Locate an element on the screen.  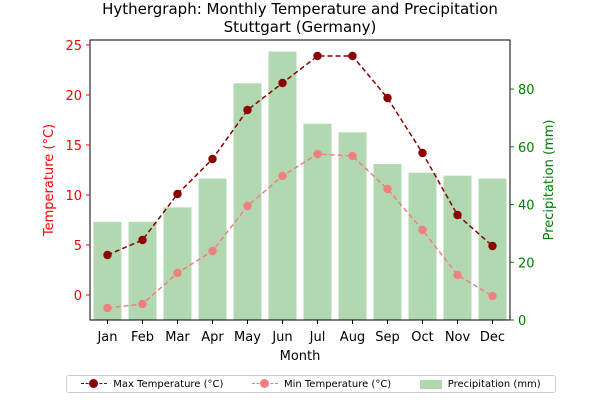
left-y-tick-label: 20 is located at coordinates (73, 96).